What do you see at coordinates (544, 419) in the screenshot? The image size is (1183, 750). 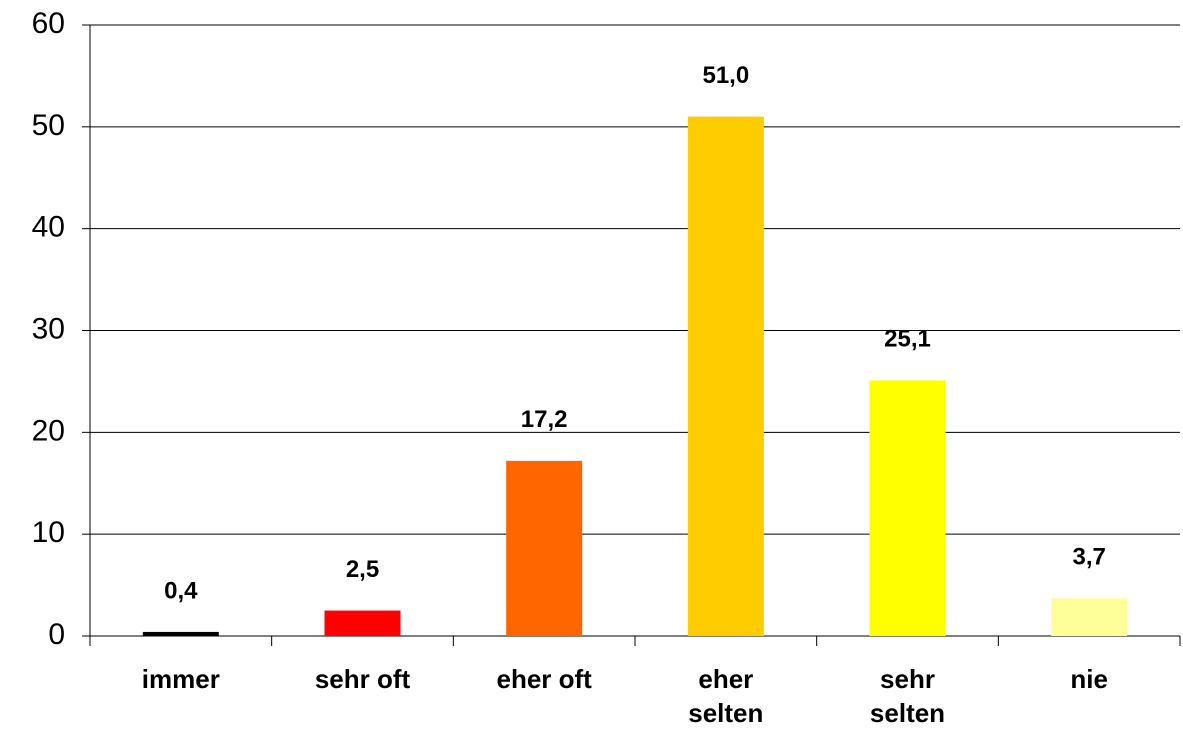 I see `value-label: 17,2` at bounding box center [544, 419].